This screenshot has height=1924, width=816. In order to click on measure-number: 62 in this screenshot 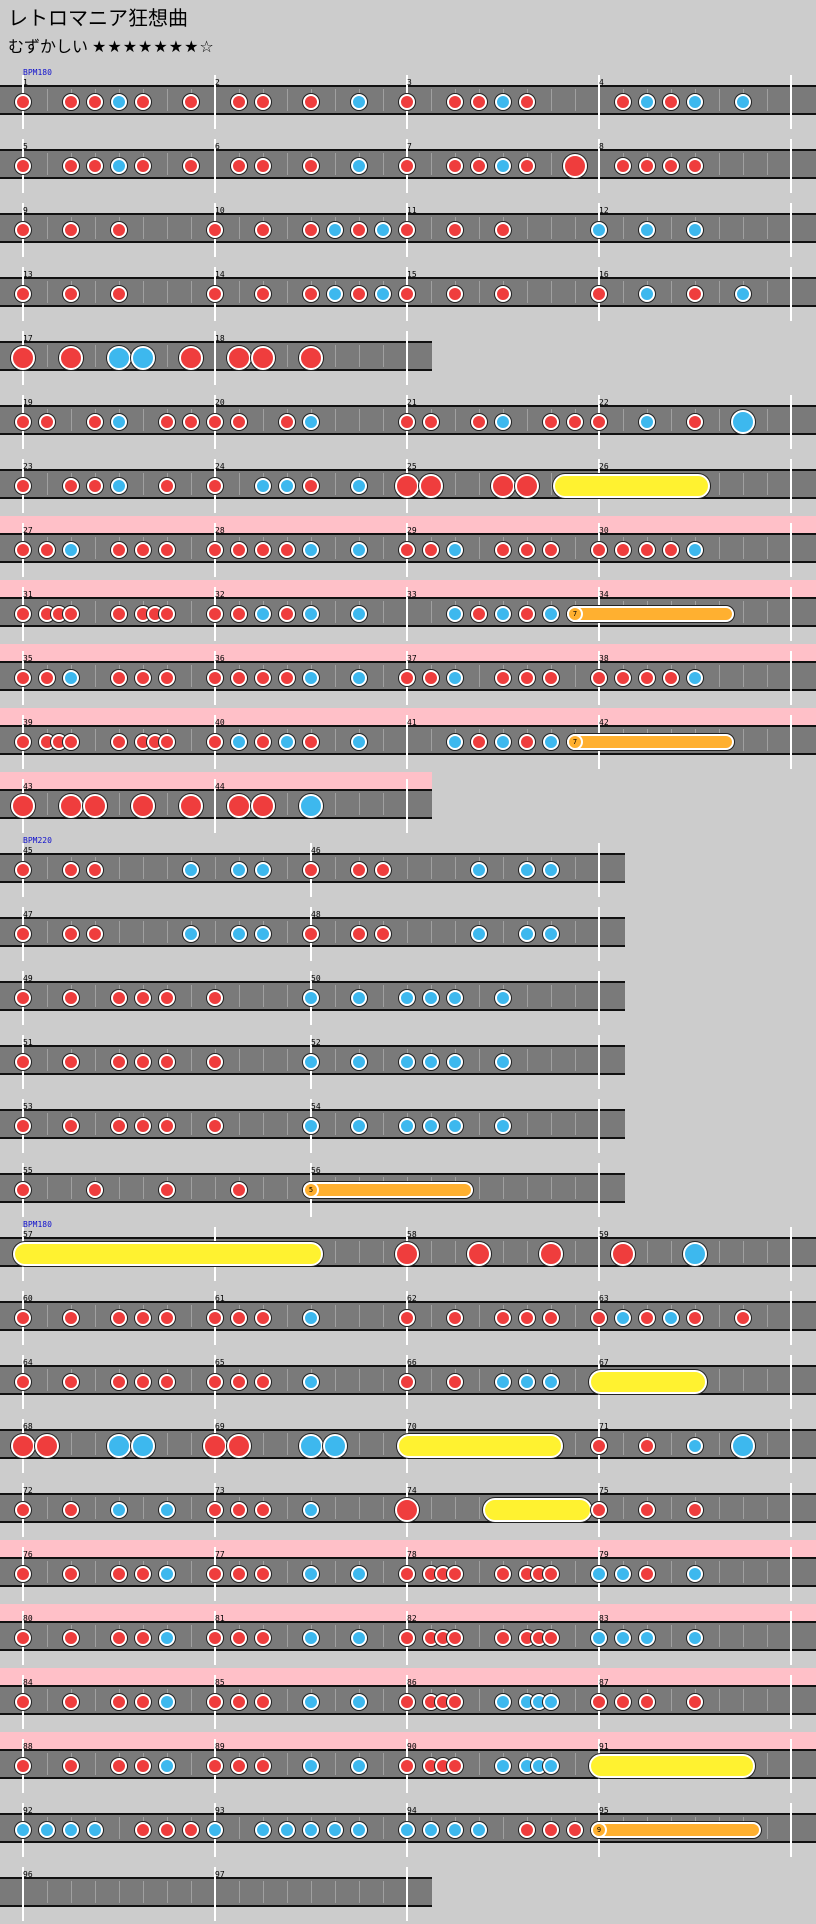, I will do `click(412, 1298)`.